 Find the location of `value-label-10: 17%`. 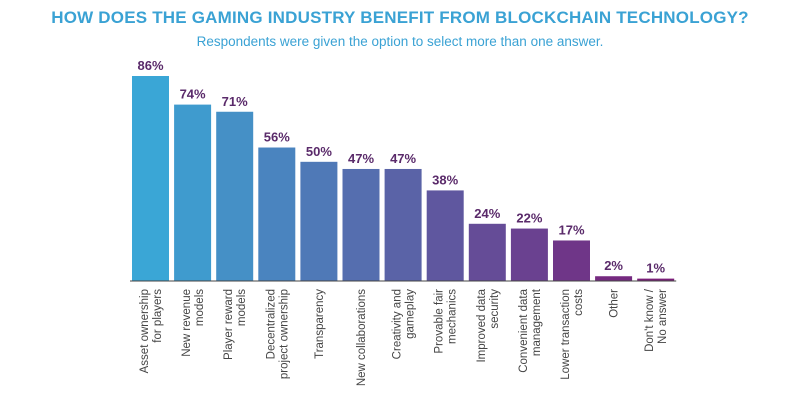

value-label-10: 17% is located at coordinates (571, 229).